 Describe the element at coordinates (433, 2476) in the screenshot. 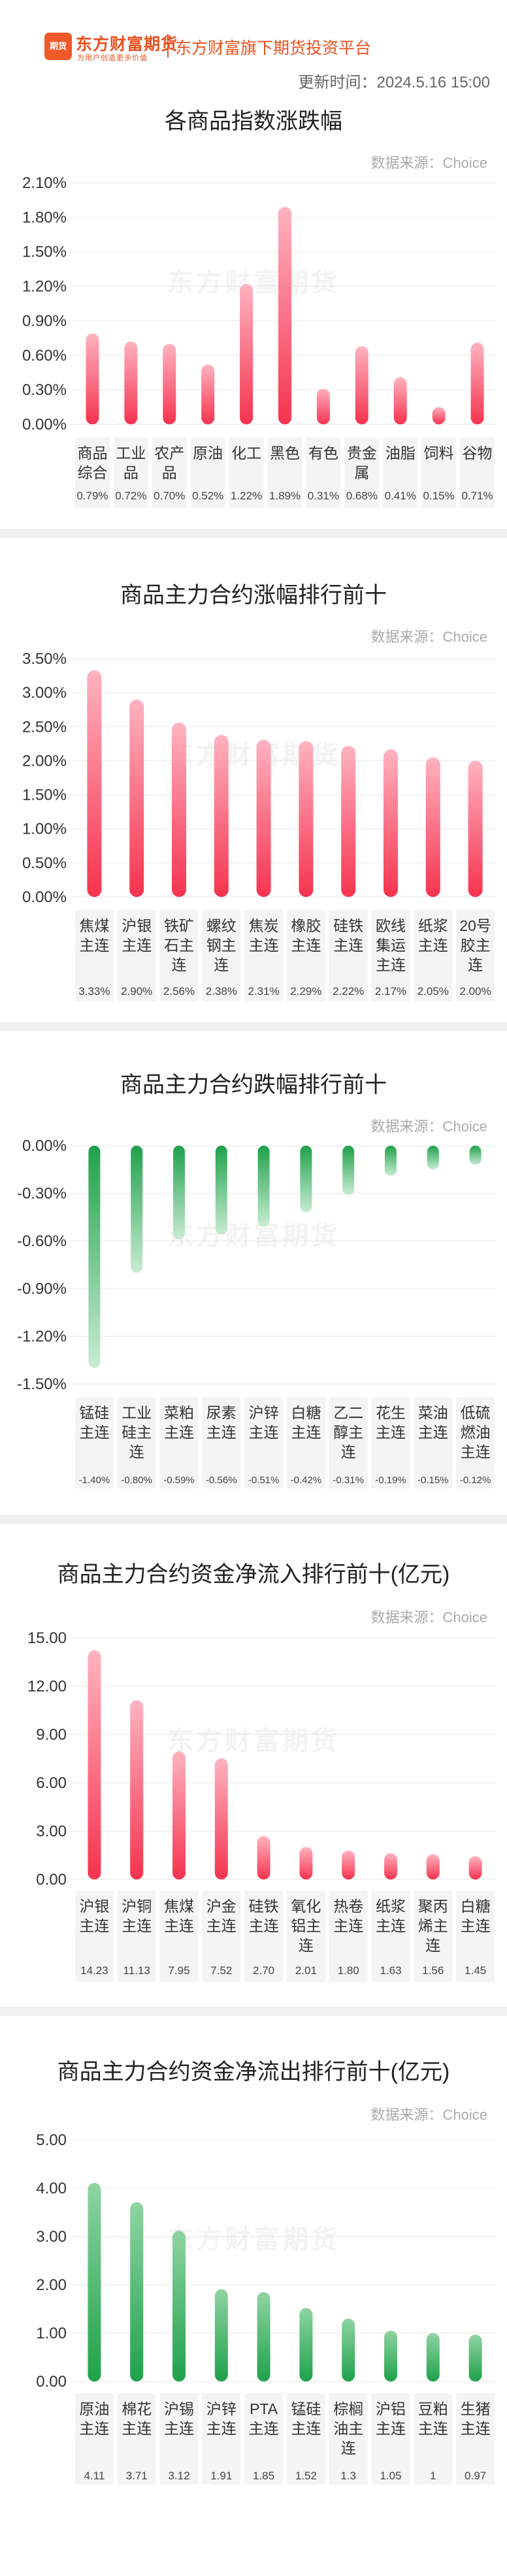

I see `data-label: 1` at that location.